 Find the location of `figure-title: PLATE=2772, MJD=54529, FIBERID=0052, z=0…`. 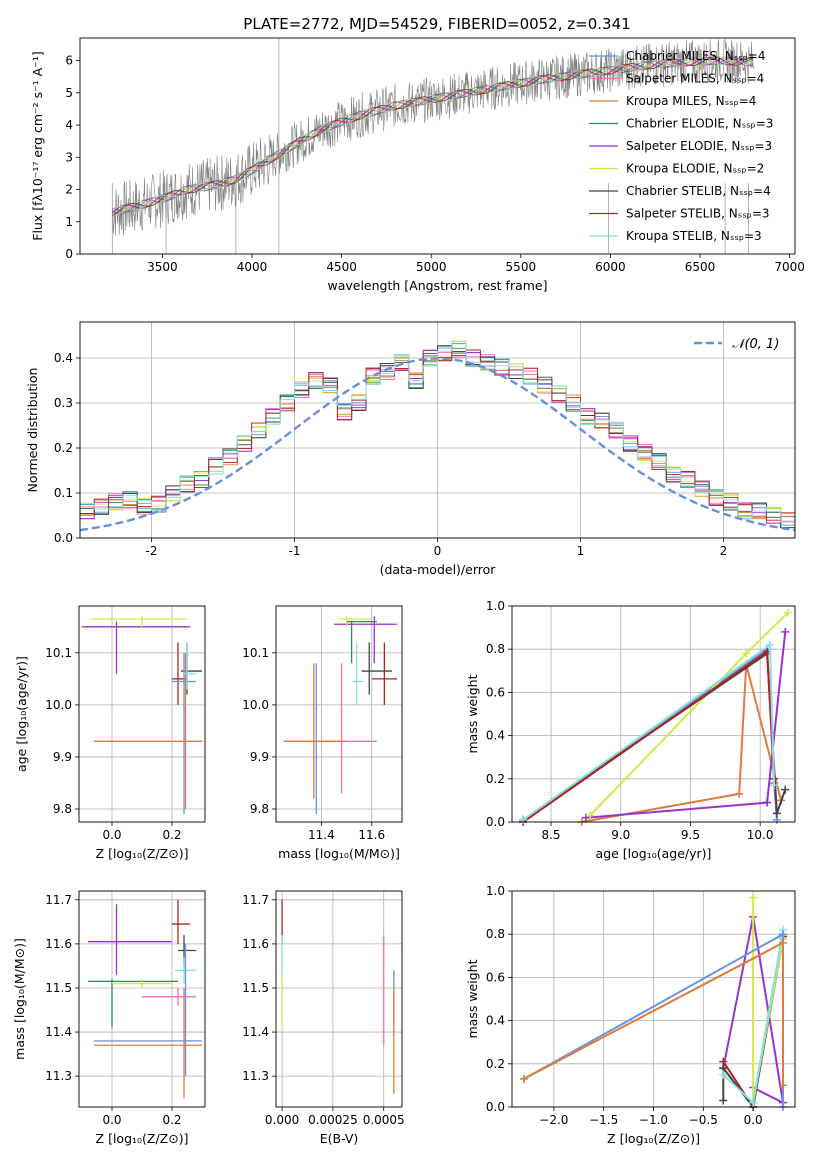

figure-title: PLATE=2772, MJD=54529, FIBERID=0052, z=0… is located at coordinates (436, 24).